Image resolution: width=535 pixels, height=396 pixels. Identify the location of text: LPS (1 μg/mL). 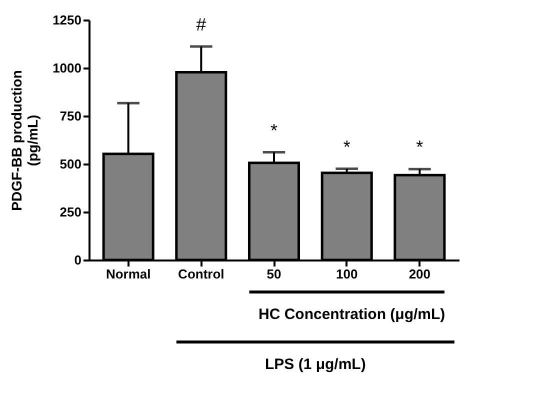
(315, 364).